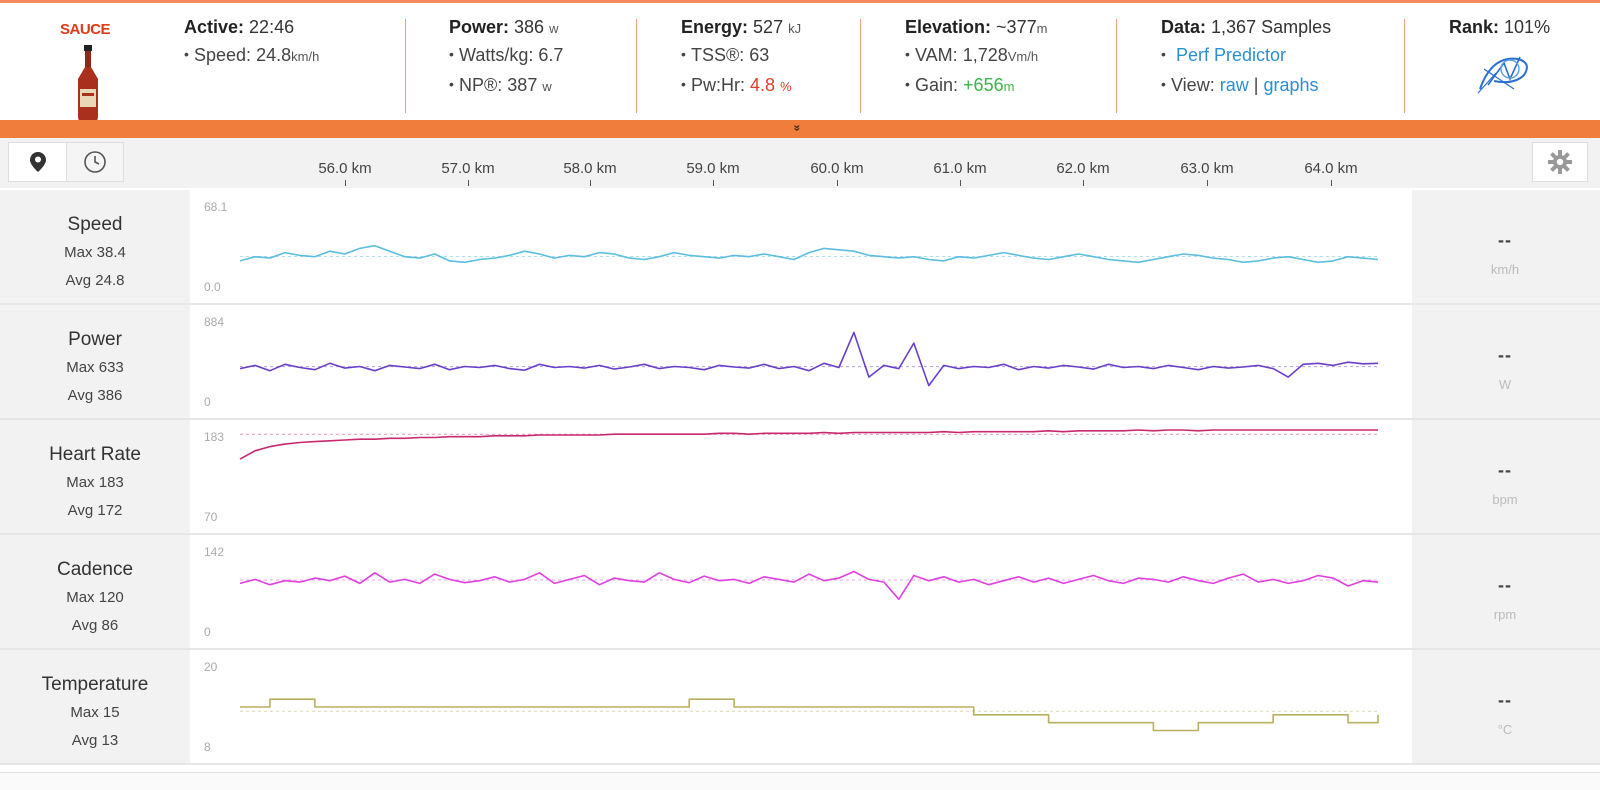 This screenshot has height=790, width=1600. Describe the element at coordinates (1271, 27) in the screenshot. I see `data-value: 1,367 Samples` at that location.